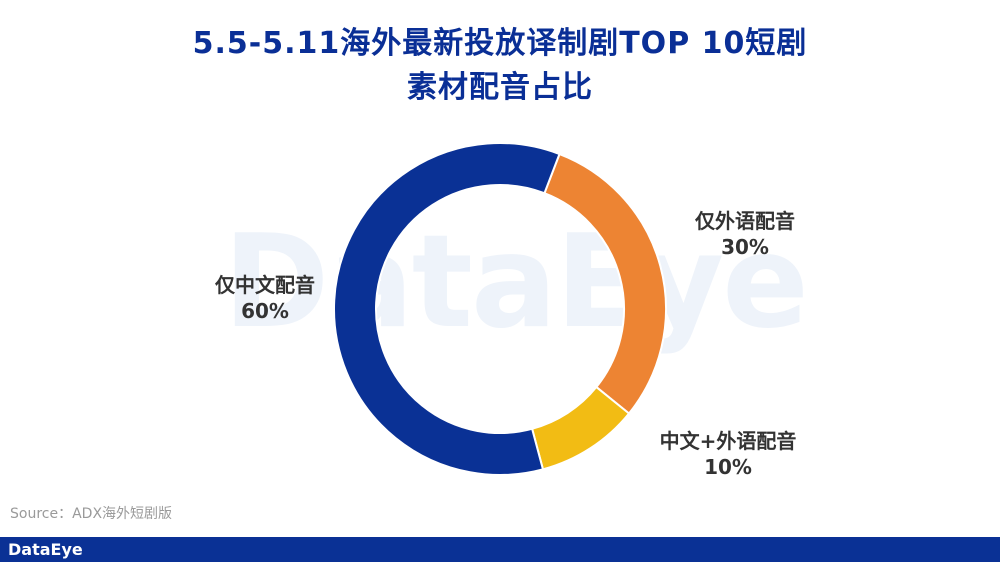 Image resolution: width=1000 pixels, height=562 pixels. I want to click on slice-label-chinese-only: 仅中文配音 60%, so click(265, 298).